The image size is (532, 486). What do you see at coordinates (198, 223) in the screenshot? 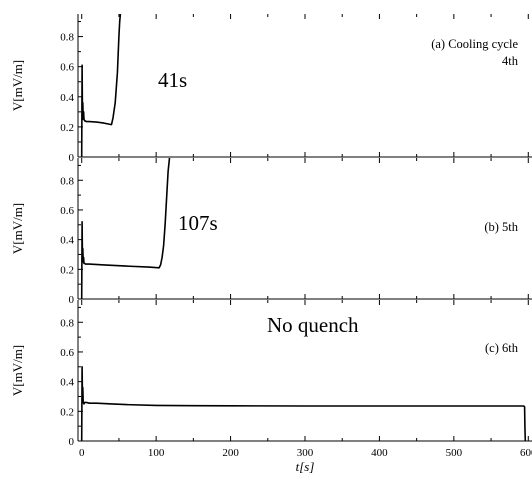
I see `annotation-text: 107s` at bounding box center [198, 223].